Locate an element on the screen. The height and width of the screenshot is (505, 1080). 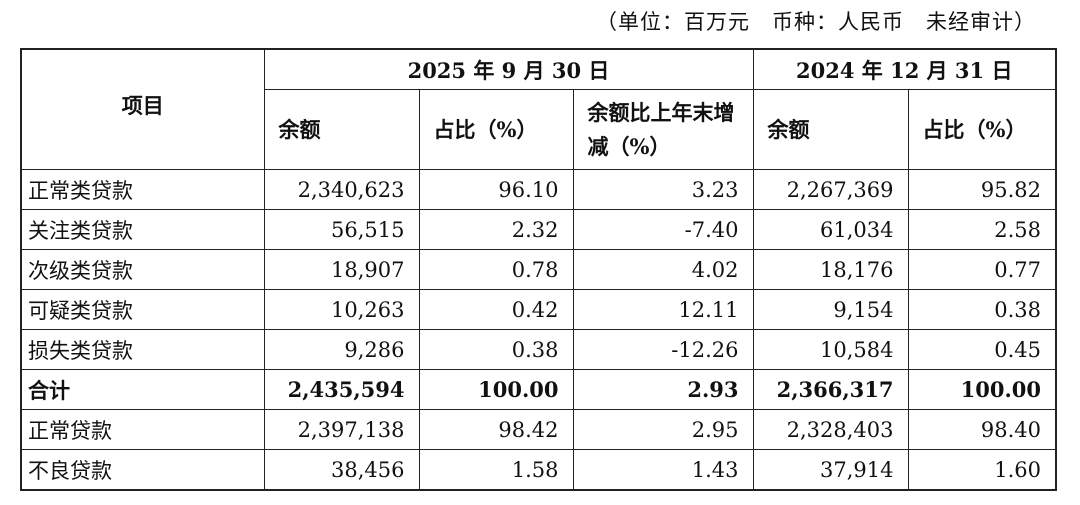
row-label: 关注类贷款 is located at coordinates (142, 229).